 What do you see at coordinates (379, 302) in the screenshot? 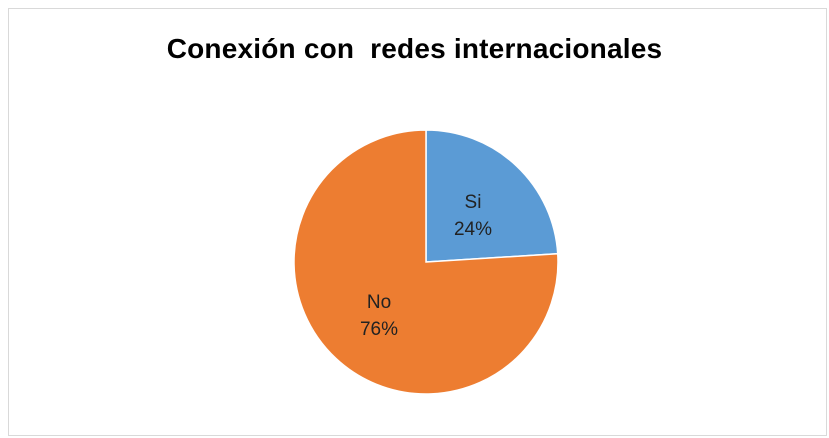
I see `slice-category-label: No` at bounding box center [379, 302].